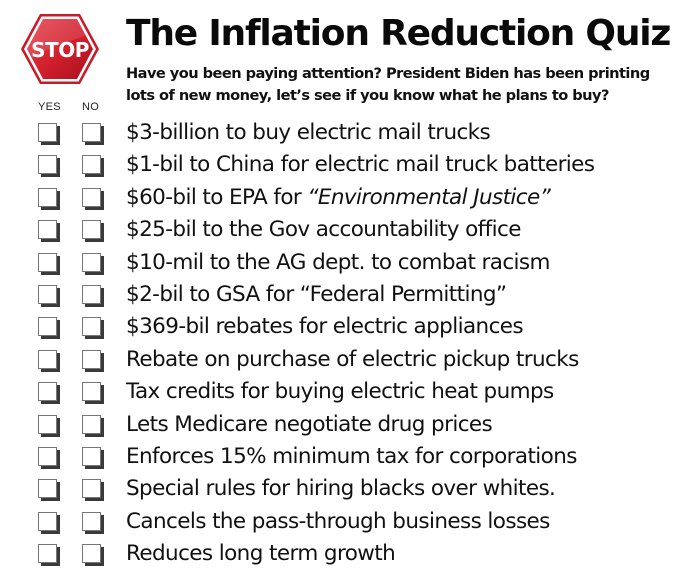 This screenshot has width=700, height=587. Describe the element at coordinates (398, 33) in the screenshot. I see `page-title: The Inflation Reduction Quiz` at that location.